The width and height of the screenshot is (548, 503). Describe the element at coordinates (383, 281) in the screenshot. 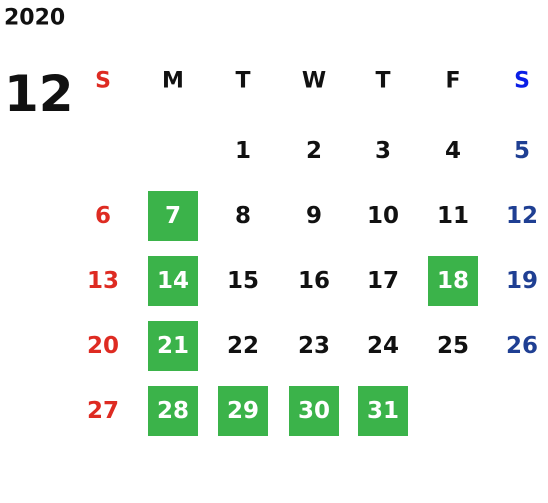

I see `day: 17` at that location.